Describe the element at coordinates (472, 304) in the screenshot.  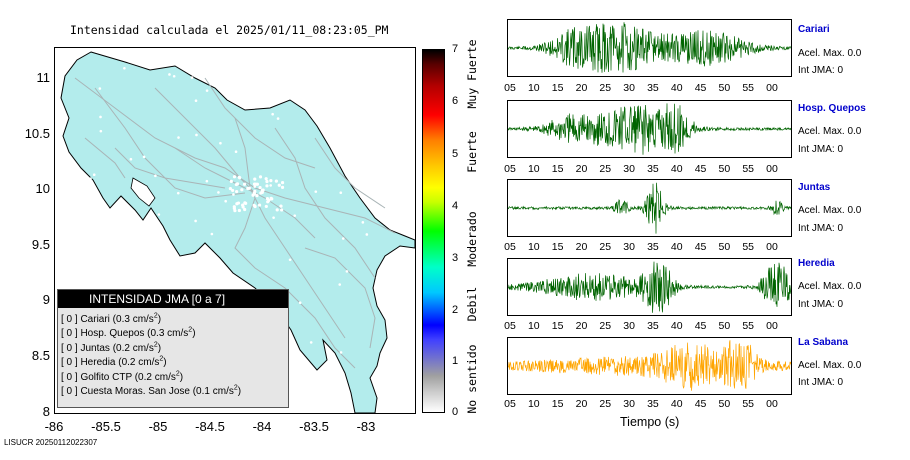
I see `colorbar-label: Debil` at that location.